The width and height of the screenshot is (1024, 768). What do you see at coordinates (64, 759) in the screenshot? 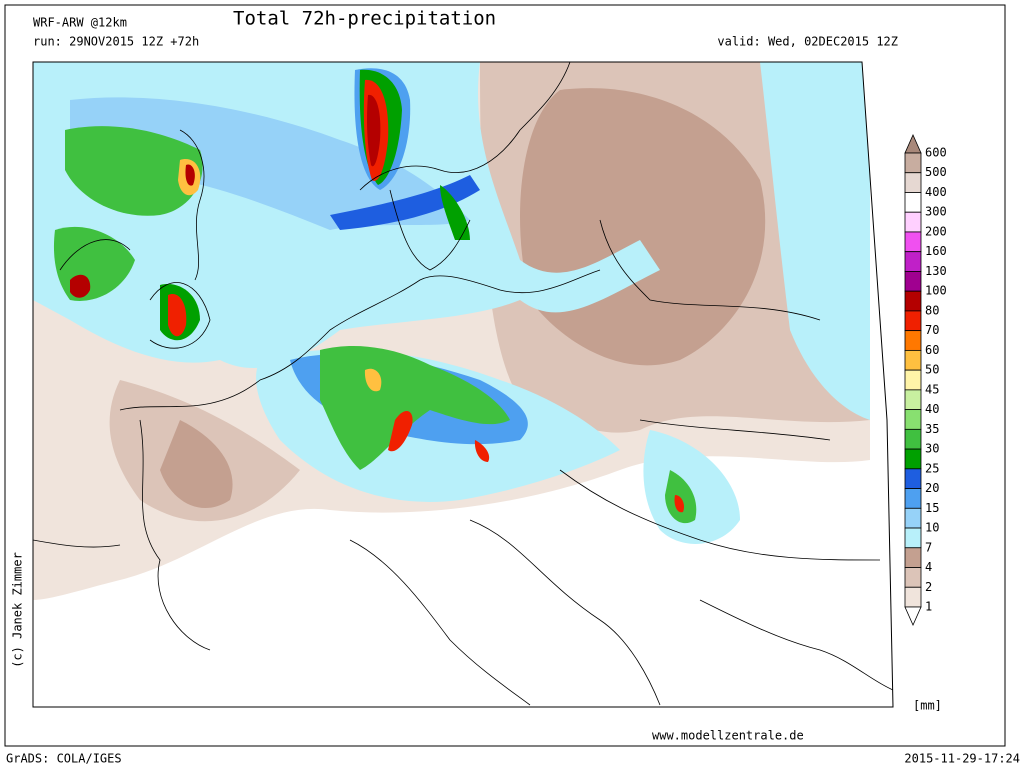
I see `footer-left: GrADS: COLA/IGES` at bounding box center [64, 759].